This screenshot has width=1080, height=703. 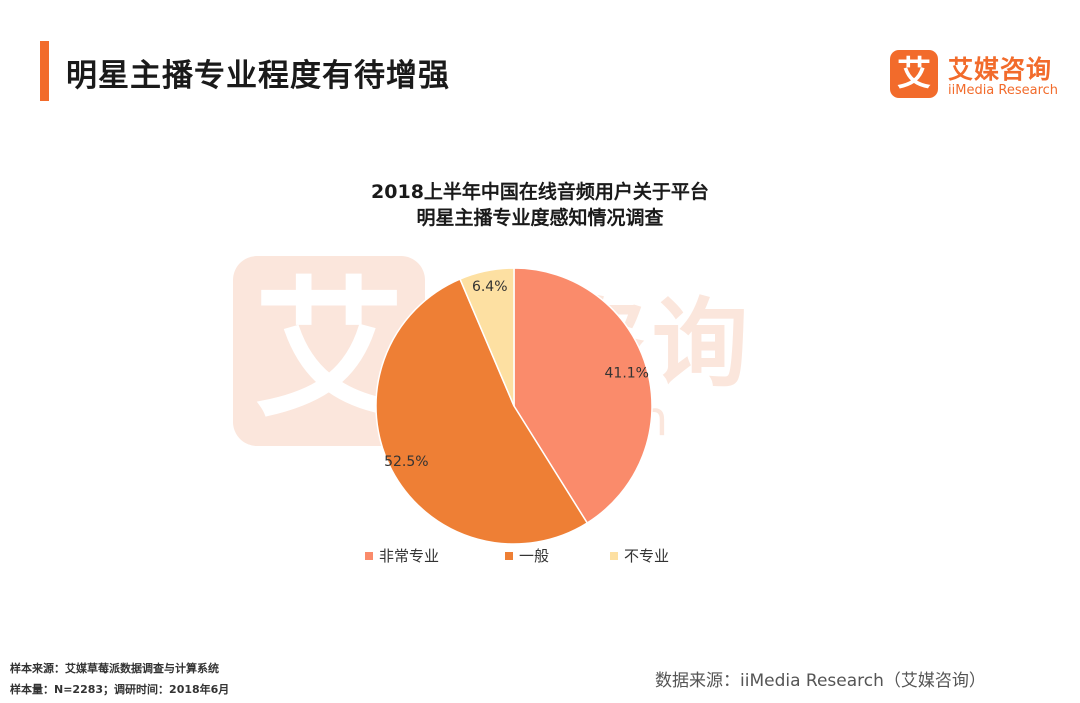 I want to click on brand-name-en: iiMedia Research, so click(x=1003, y=90).